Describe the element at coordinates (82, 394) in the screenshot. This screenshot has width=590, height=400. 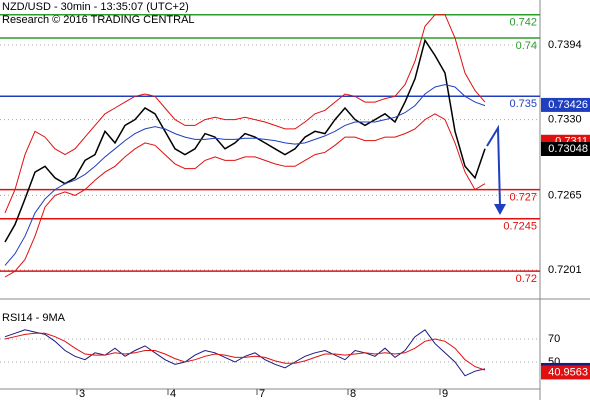
I see `x-tick-label: 3` at that location.